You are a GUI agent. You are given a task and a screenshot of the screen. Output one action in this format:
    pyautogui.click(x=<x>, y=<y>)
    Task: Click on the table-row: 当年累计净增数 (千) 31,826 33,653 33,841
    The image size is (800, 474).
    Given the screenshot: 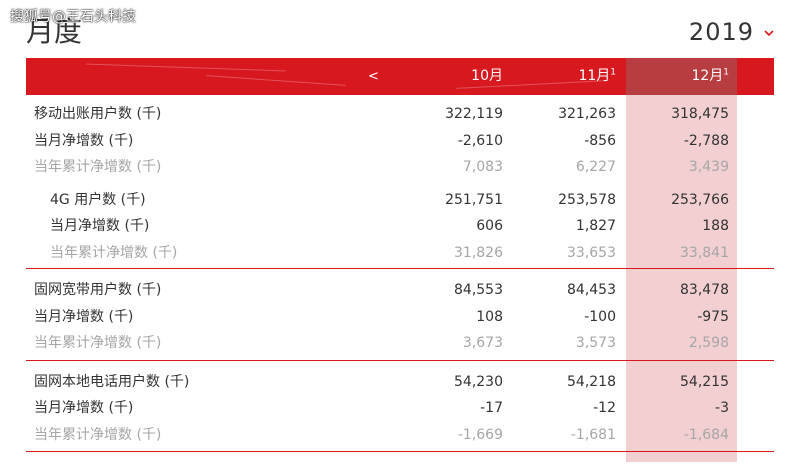 What is the action you would take?
    pyautogui.click(x=400, y=253)
    